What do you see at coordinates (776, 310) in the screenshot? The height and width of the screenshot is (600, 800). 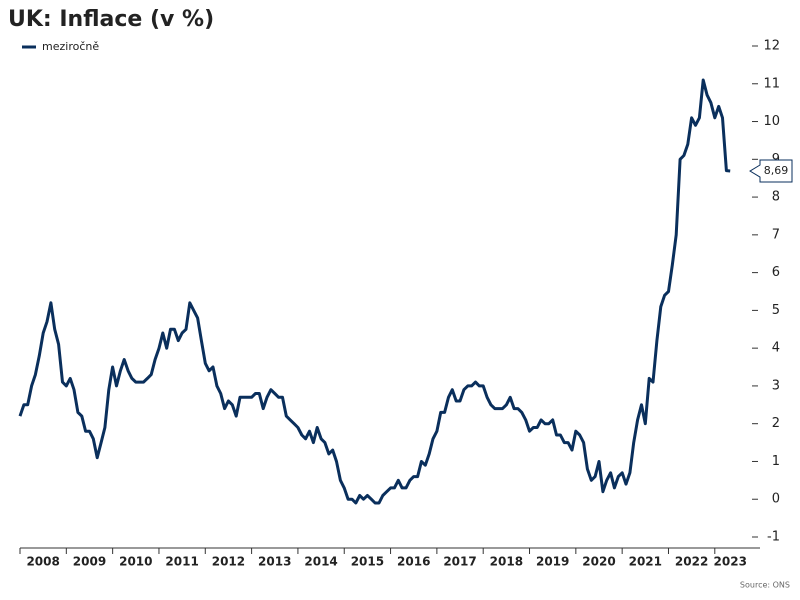 I see `y-tick-label: 5` at bounding box center [776, 310].